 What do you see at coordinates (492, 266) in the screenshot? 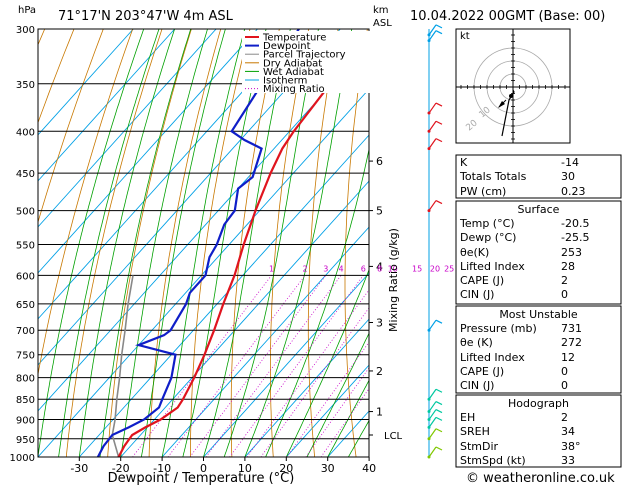
I see `surface-li-label: Lifted Index` at bounding box center [492, 266].